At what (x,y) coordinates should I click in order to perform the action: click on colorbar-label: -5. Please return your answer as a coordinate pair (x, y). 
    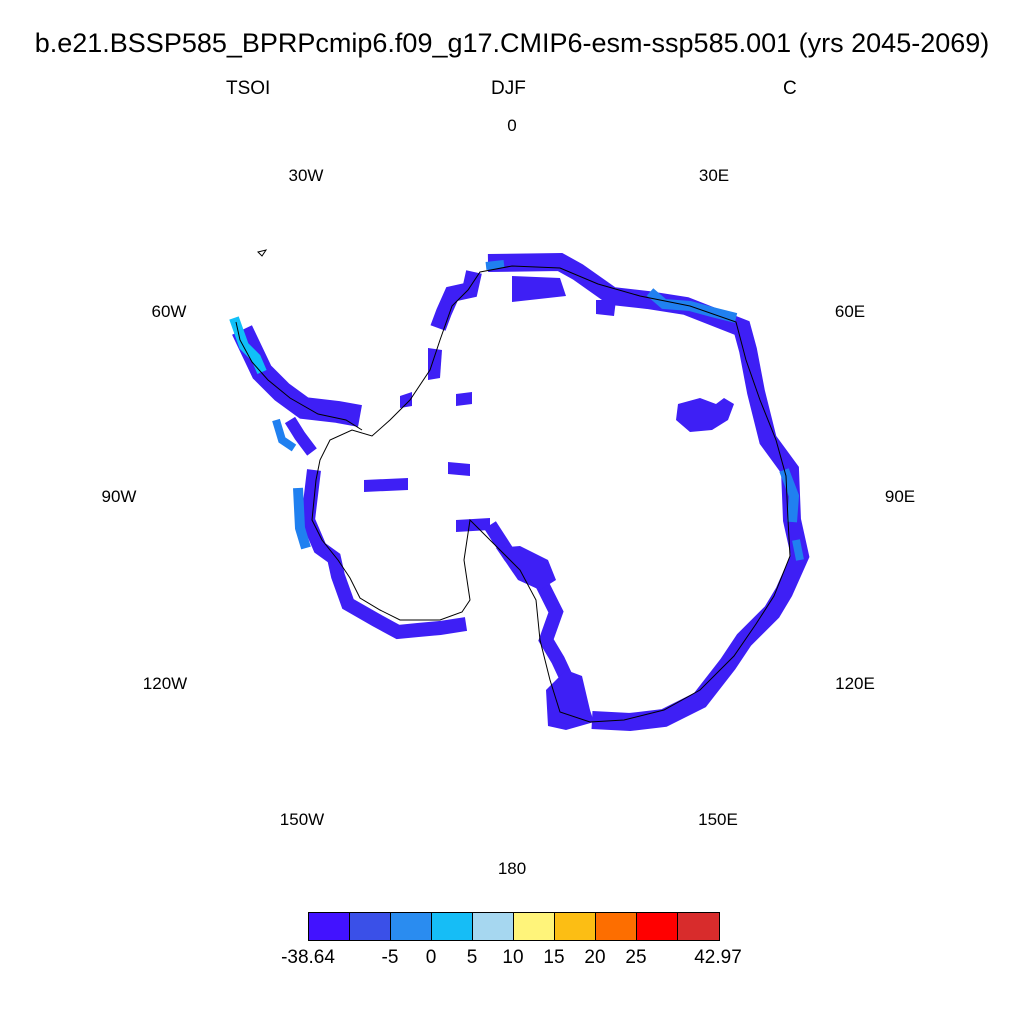
    Looking at the image, I should click on (390, 957).